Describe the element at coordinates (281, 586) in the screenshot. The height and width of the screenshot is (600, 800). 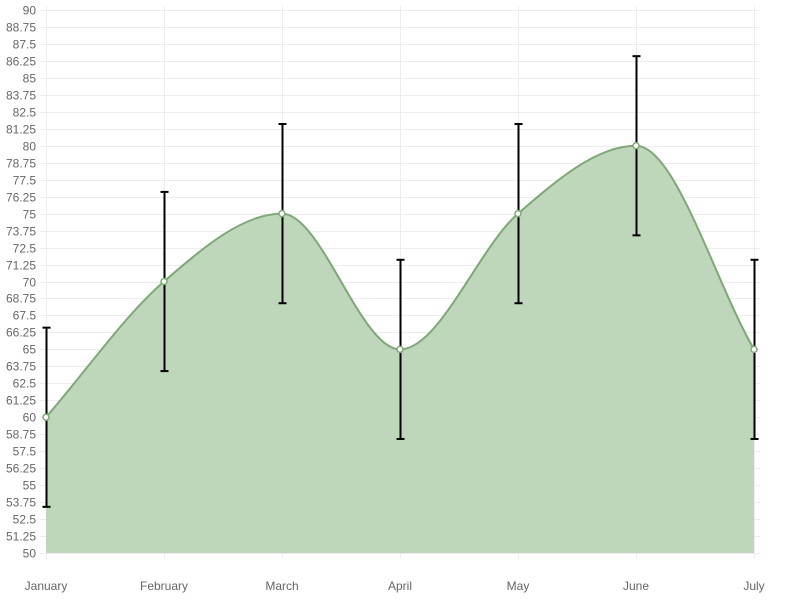
I see `x-tick-label: March` at that location.